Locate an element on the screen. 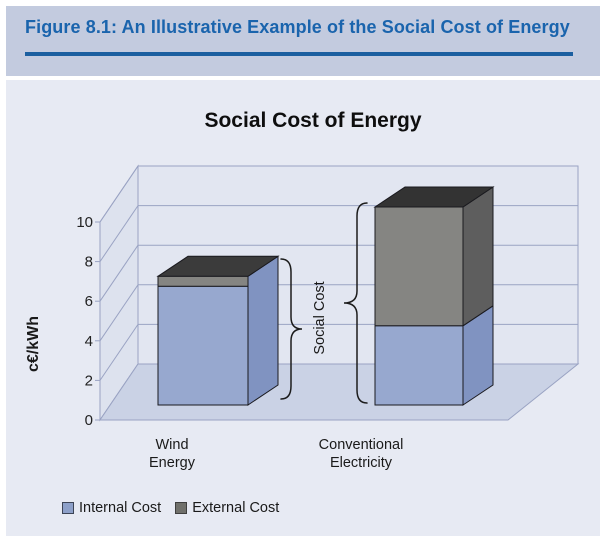 This screenshot has width=600, height=536. bar-external-side is located at coordinates (478, 256).